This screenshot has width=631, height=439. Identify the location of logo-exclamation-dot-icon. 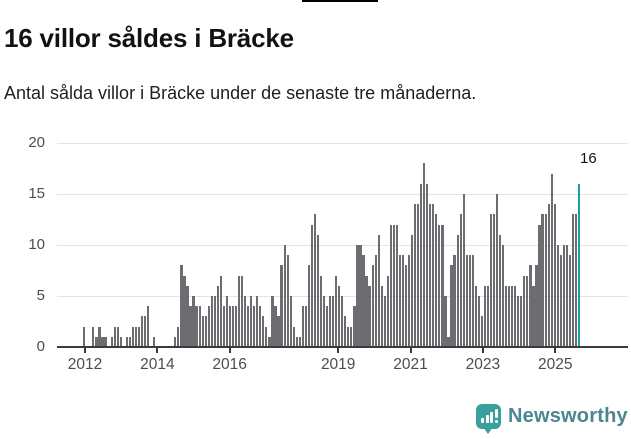
(496, 421).